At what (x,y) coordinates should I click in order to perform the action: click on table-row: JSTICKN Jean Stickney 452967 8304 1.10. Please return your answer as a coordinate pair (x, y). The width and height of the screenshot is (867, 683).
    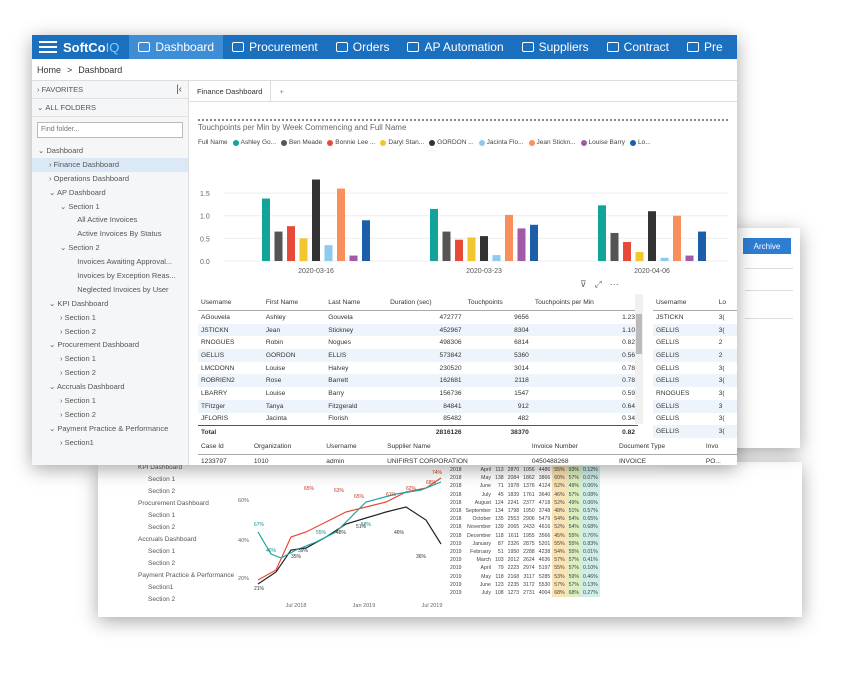
    Looking at the image, I should click on (418, 330).